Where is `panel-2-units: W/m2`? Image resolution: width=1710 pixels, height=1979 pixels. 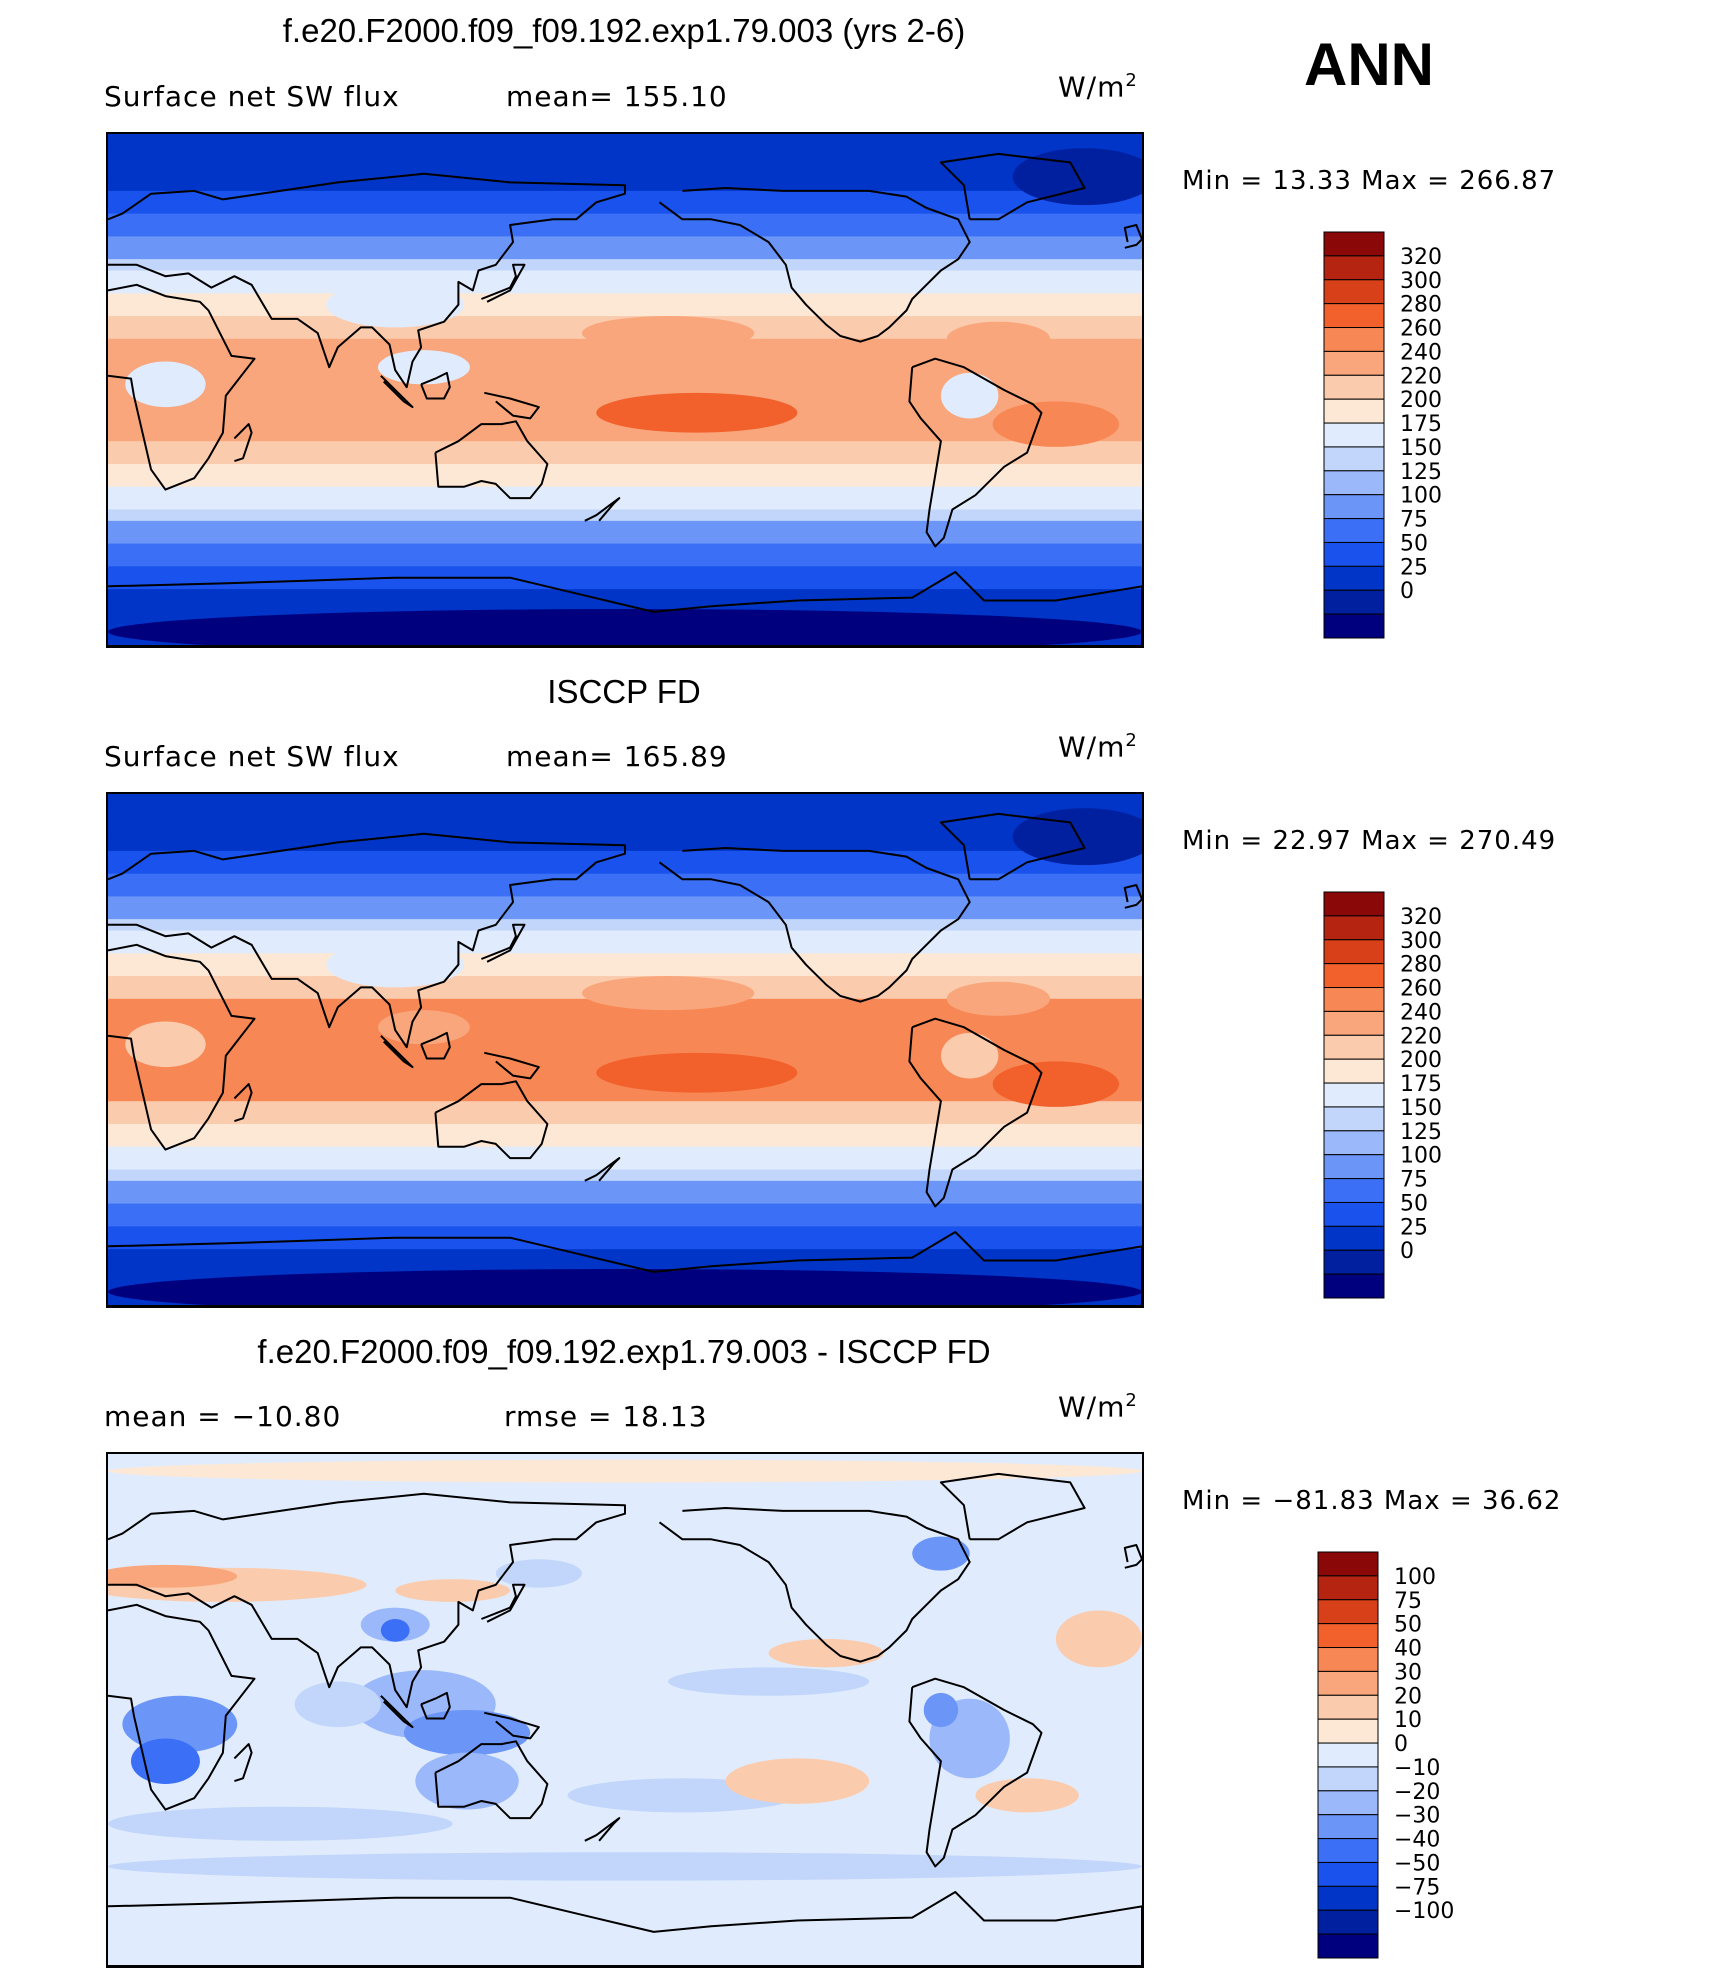 panel-2-units: W/m2 is located at coordinates (1098, 747).